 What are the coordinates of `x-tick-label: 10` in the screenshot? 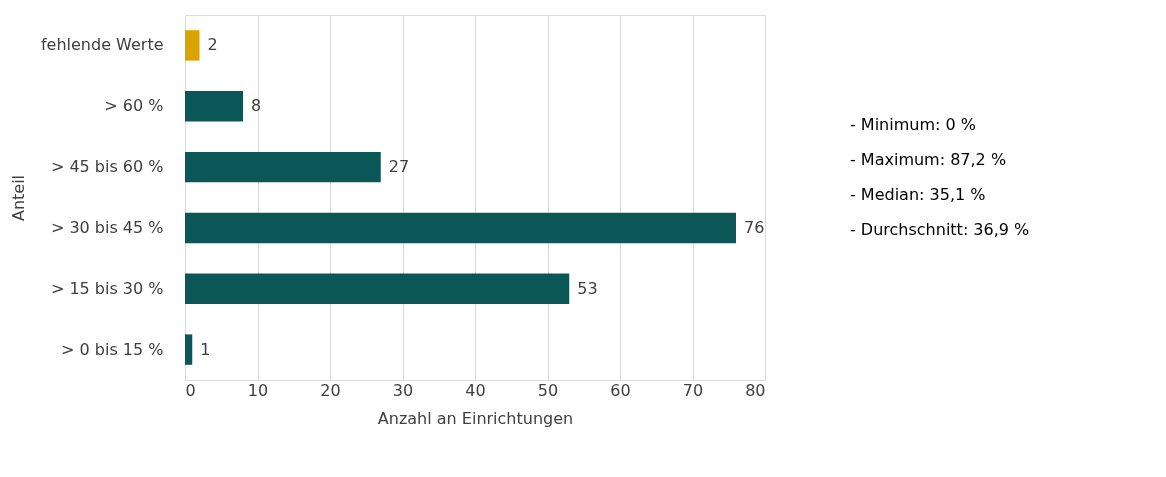 It's located at (258, 390).